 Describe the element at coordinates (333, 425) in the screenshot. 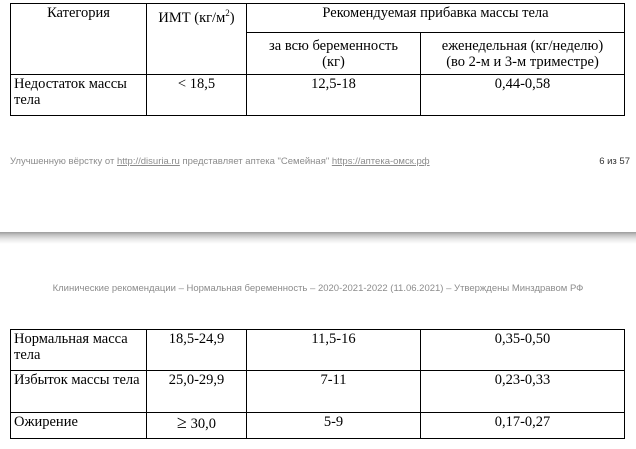

I see `cell-total-gain: 5-9` at that location.